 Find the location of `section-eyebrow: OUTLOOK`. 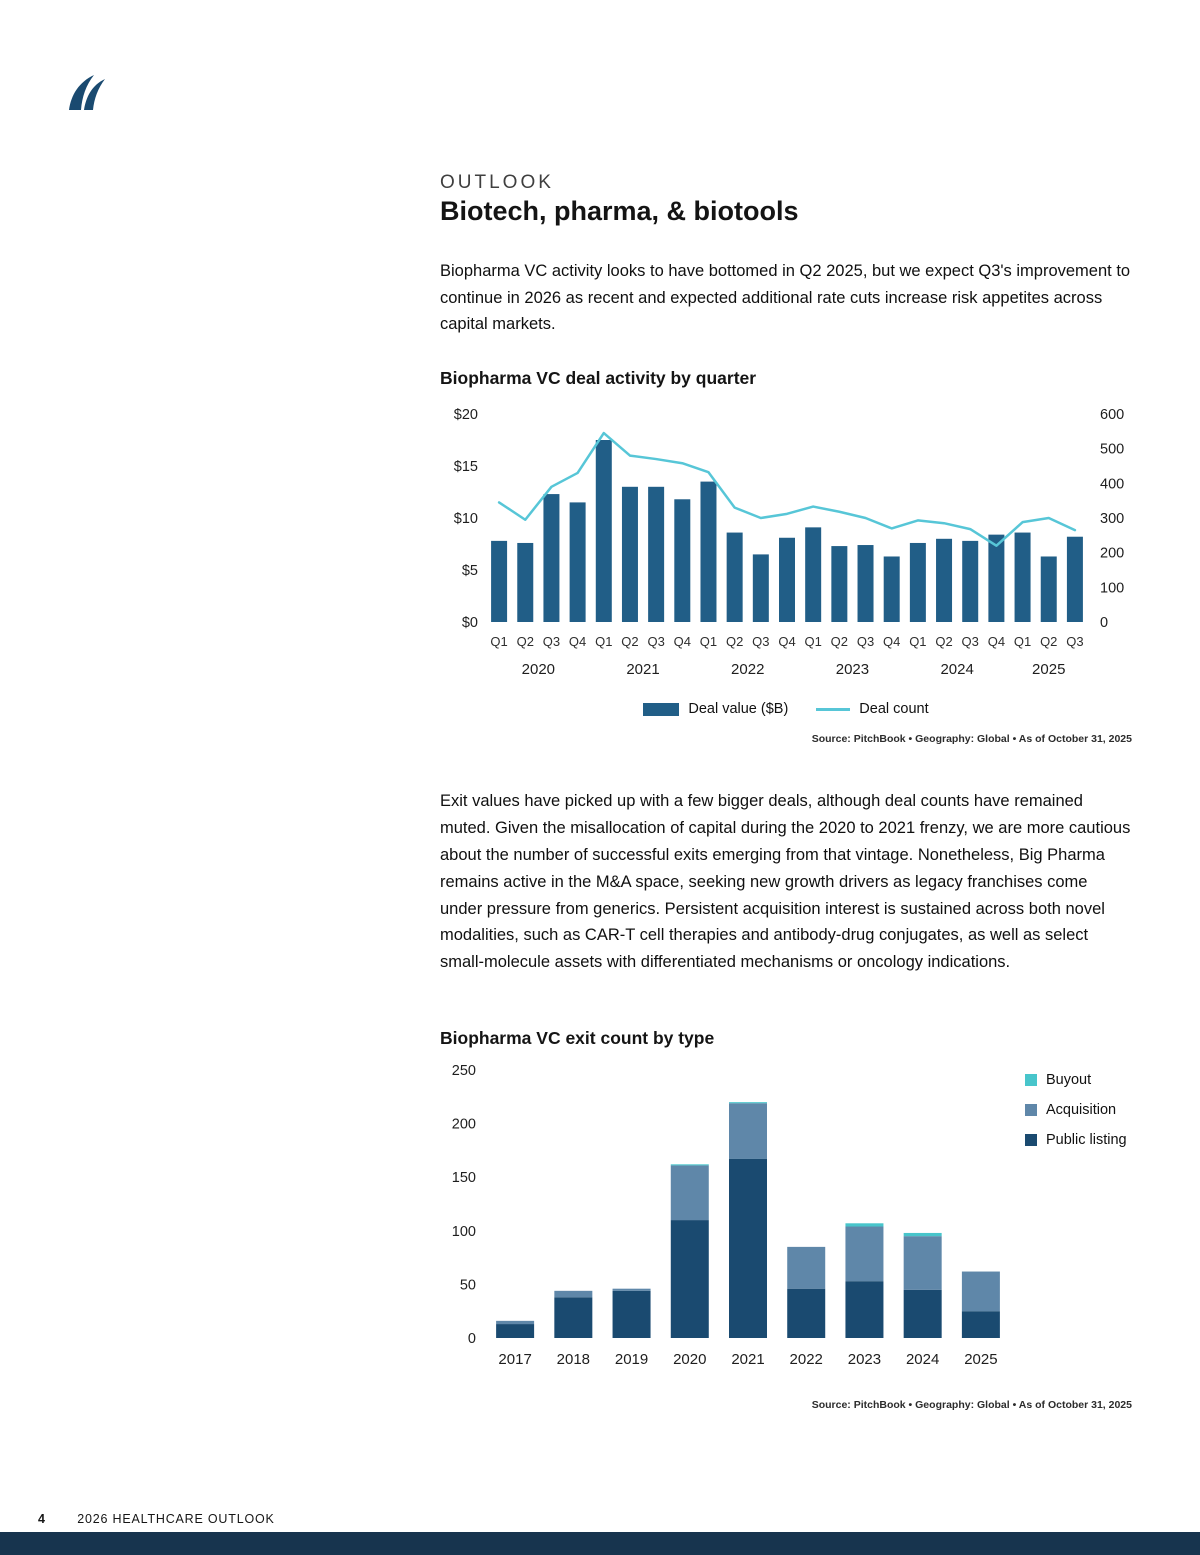

section-eyebrow: OUTLOOK is located at coordinates (497, 182).